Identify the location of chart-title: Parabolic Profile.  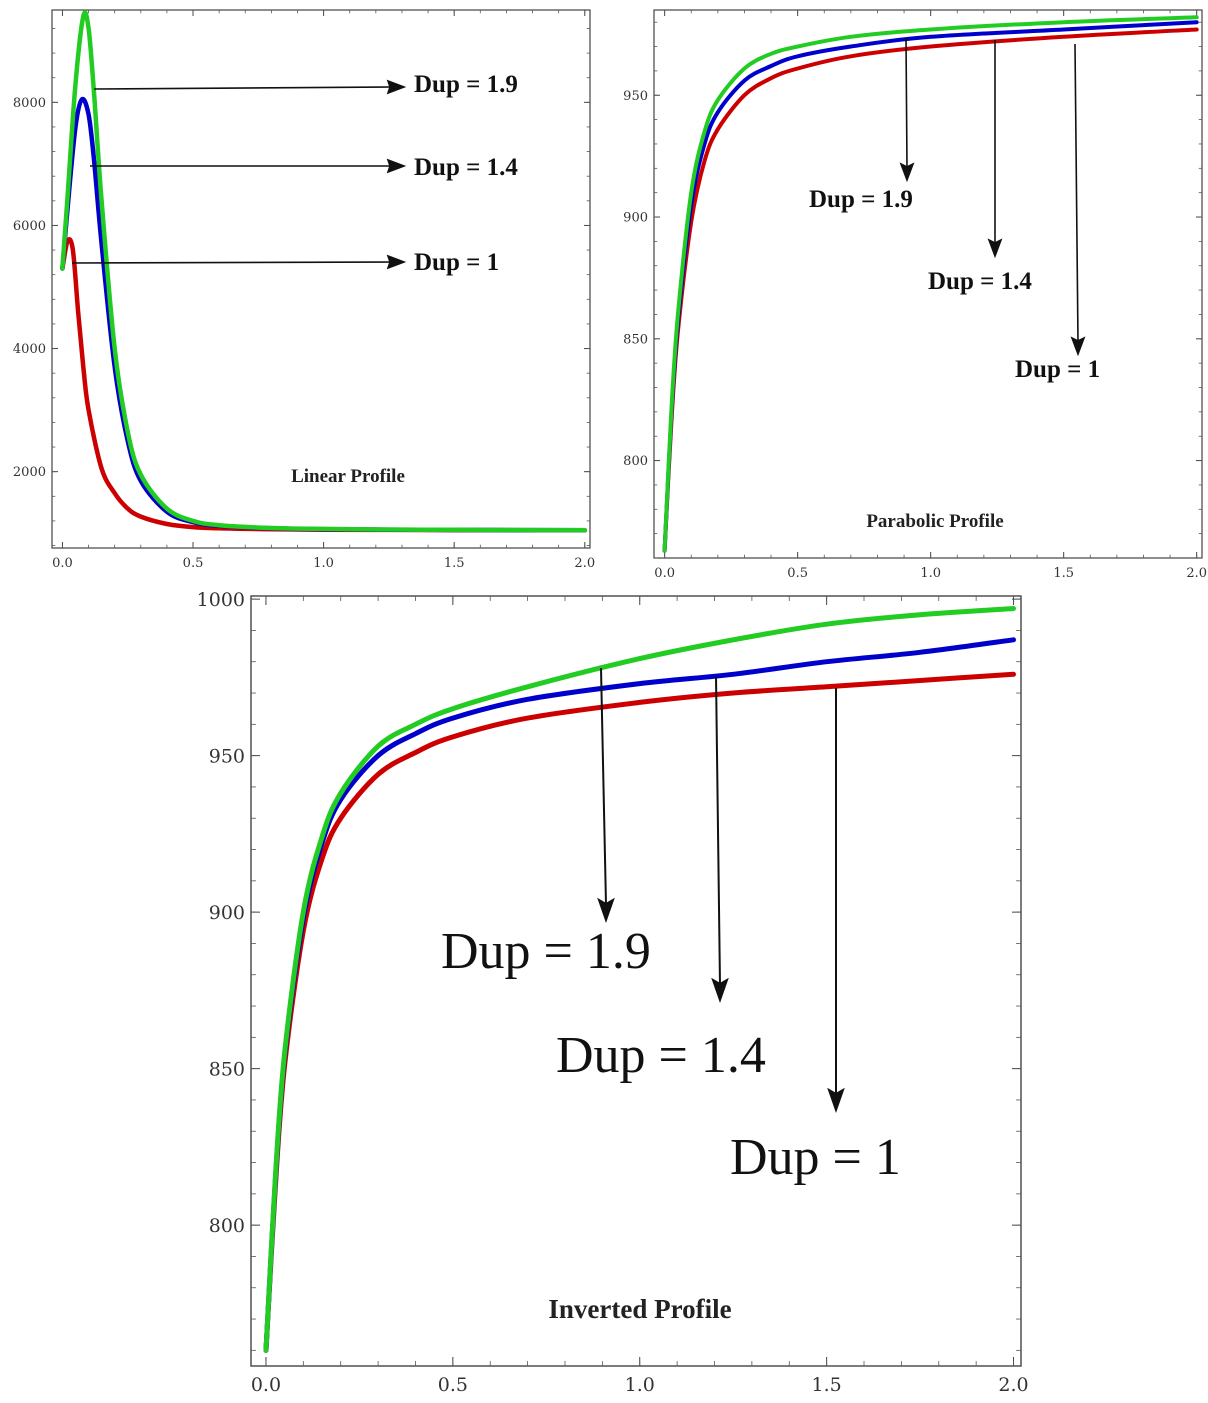
(934, 521).